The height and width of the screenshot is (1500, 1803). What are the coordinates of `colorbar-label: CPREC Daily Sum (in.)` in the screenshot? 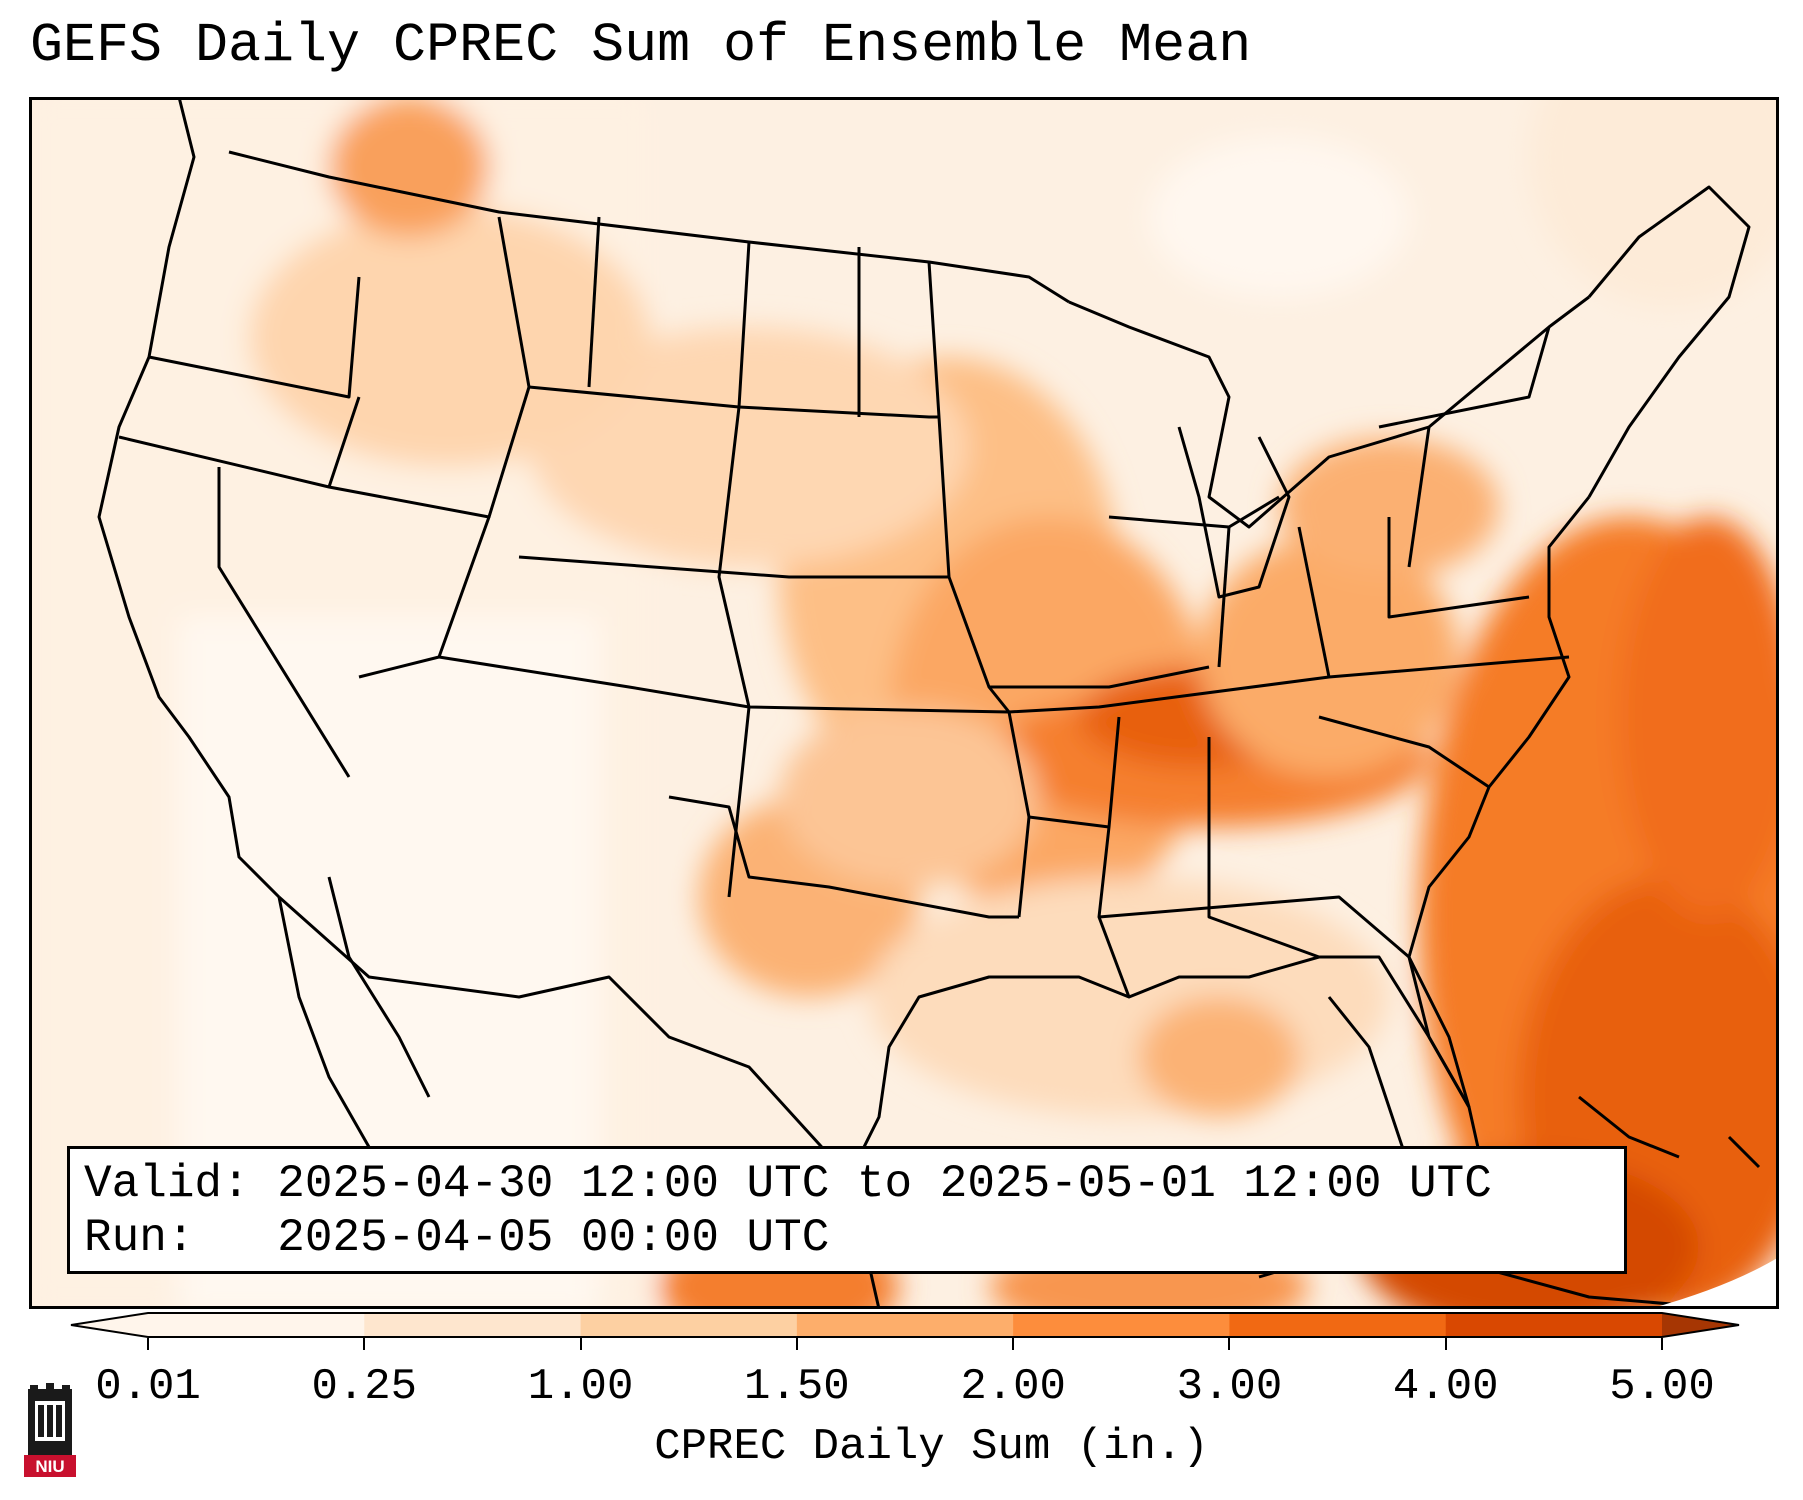 It's located at (931, 1447).